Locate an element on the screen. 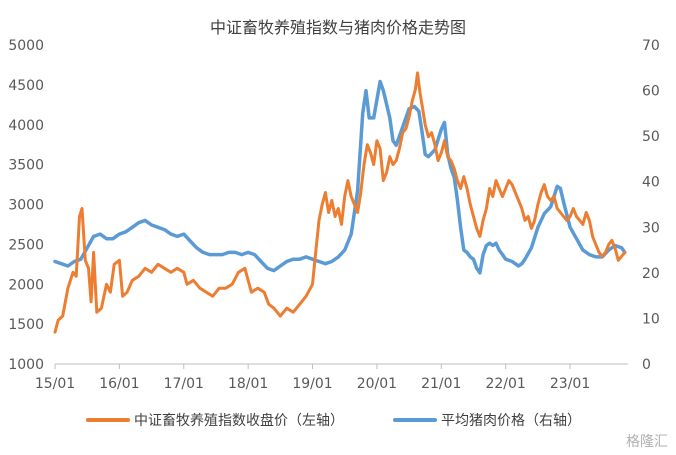 This screenshot has height=455, width=676. y-right-tick-label: 60 is located at coordinates (651, 92).